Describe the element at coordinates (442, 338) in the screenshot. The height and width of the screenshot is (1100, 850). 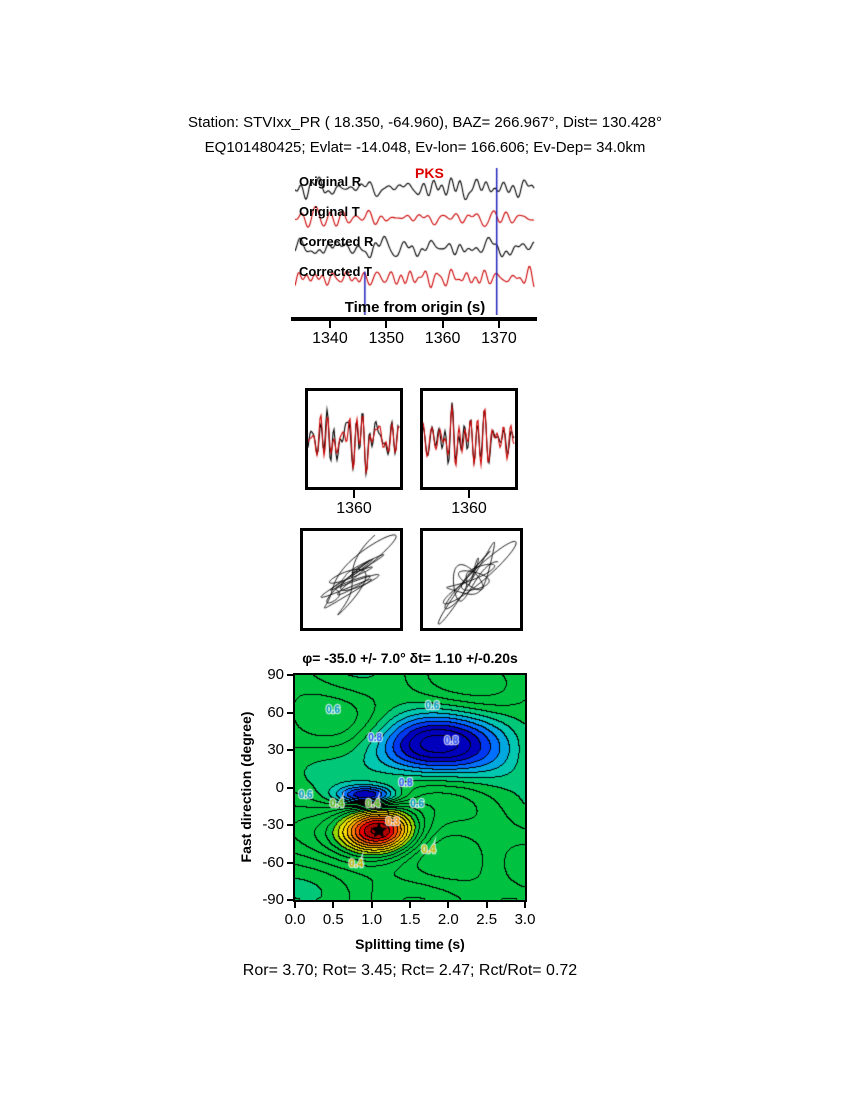
I see `time-axis-tick-label: 1360` at that location.